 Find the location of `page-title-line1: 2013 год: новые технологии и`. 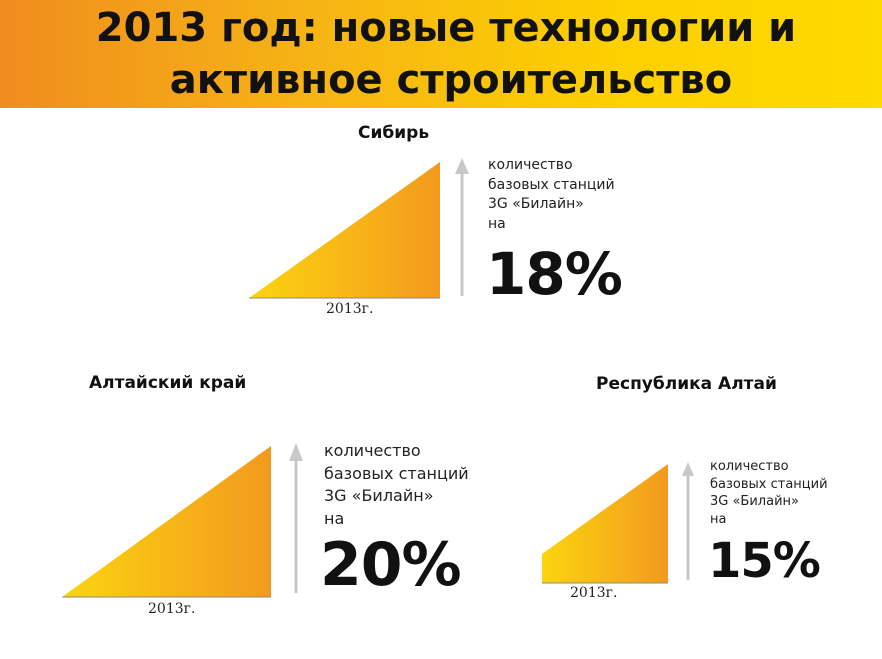

page-title-line1: 2013 год: новые технологии и is located at coordinates (446, 28).